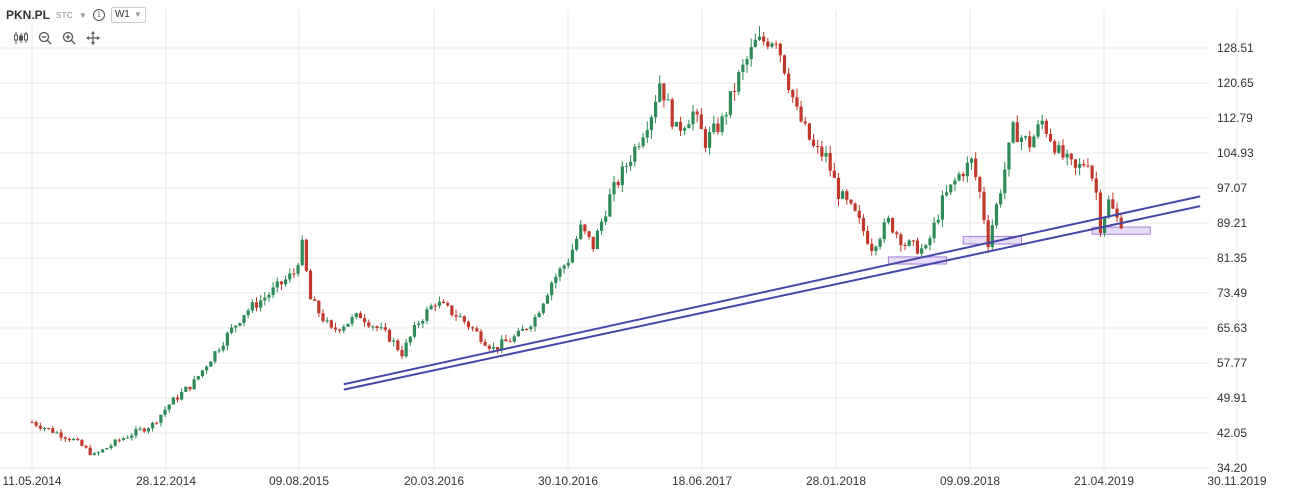 The height and width of the screenshot is (494, 1301). What do you see at coordinates (69, 38) in the screenshot?
I see `zoom-in-icon` at bounding box center [69, 38].